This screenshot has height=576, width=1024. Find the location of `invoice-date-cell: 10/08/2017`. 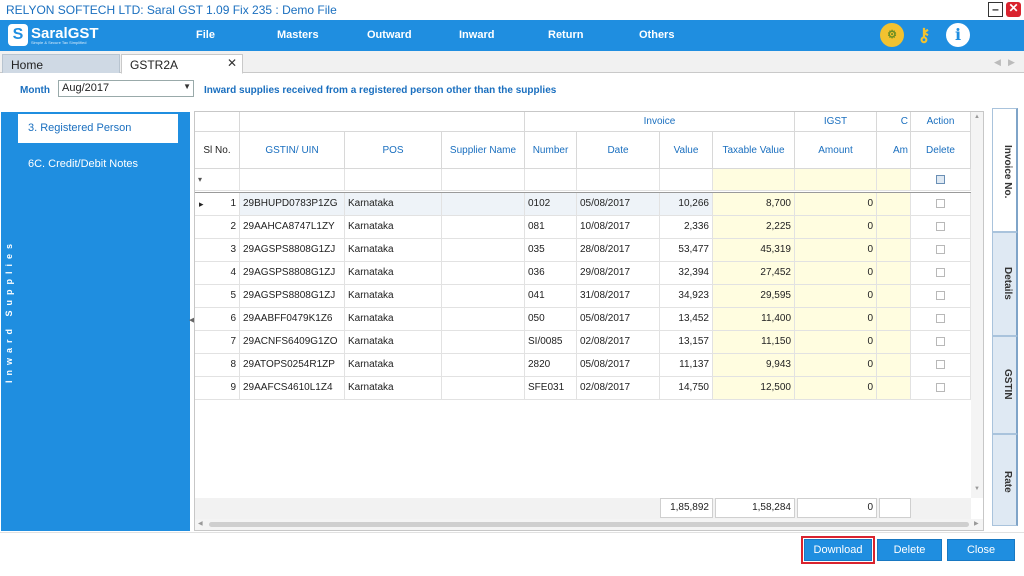

invoice-date-cell: 10/08/2017 is located at coordinates (618, 227).